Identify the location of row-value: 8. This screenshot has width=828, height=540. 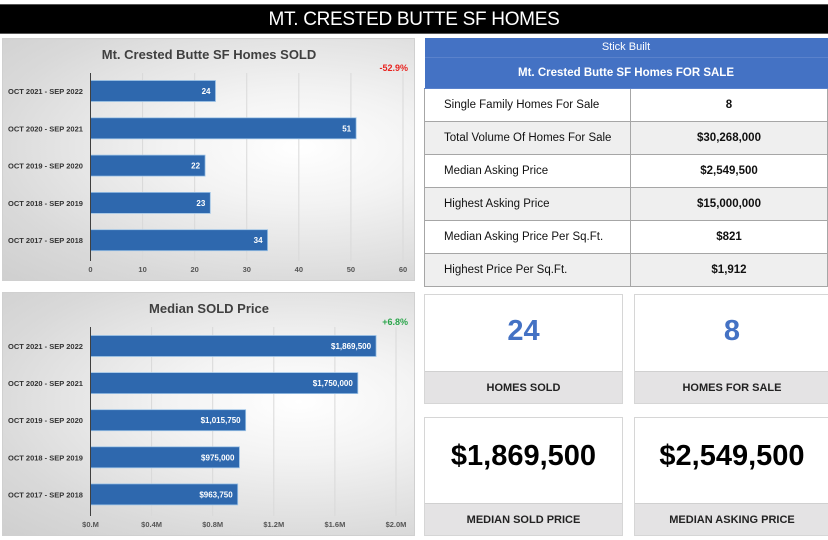
(729, 104).